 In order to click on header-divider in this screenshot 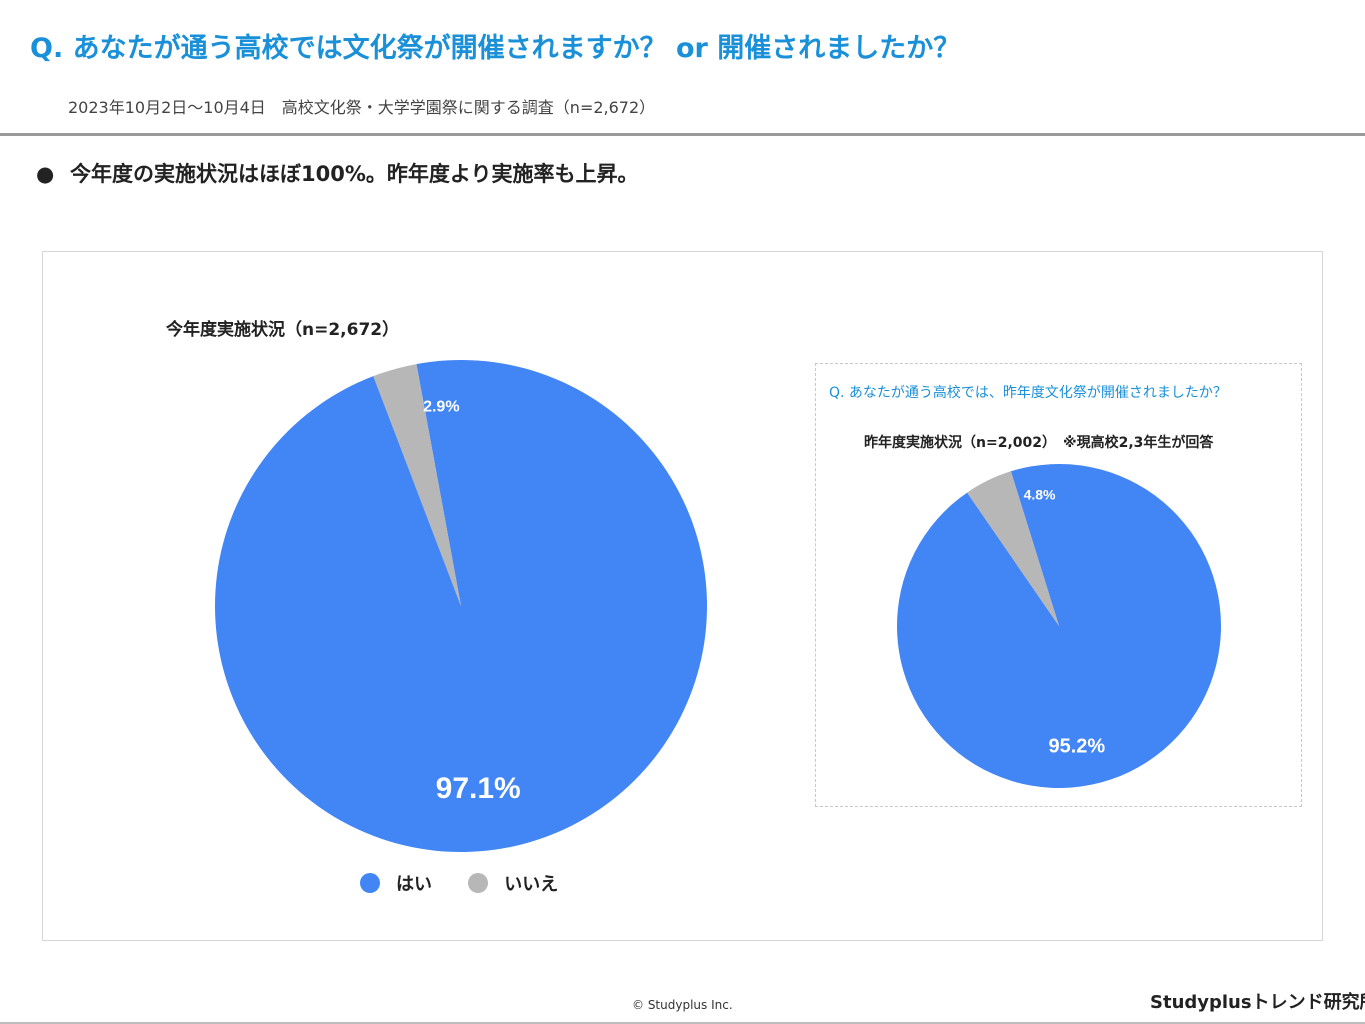, I will do `click(682, 134)`.